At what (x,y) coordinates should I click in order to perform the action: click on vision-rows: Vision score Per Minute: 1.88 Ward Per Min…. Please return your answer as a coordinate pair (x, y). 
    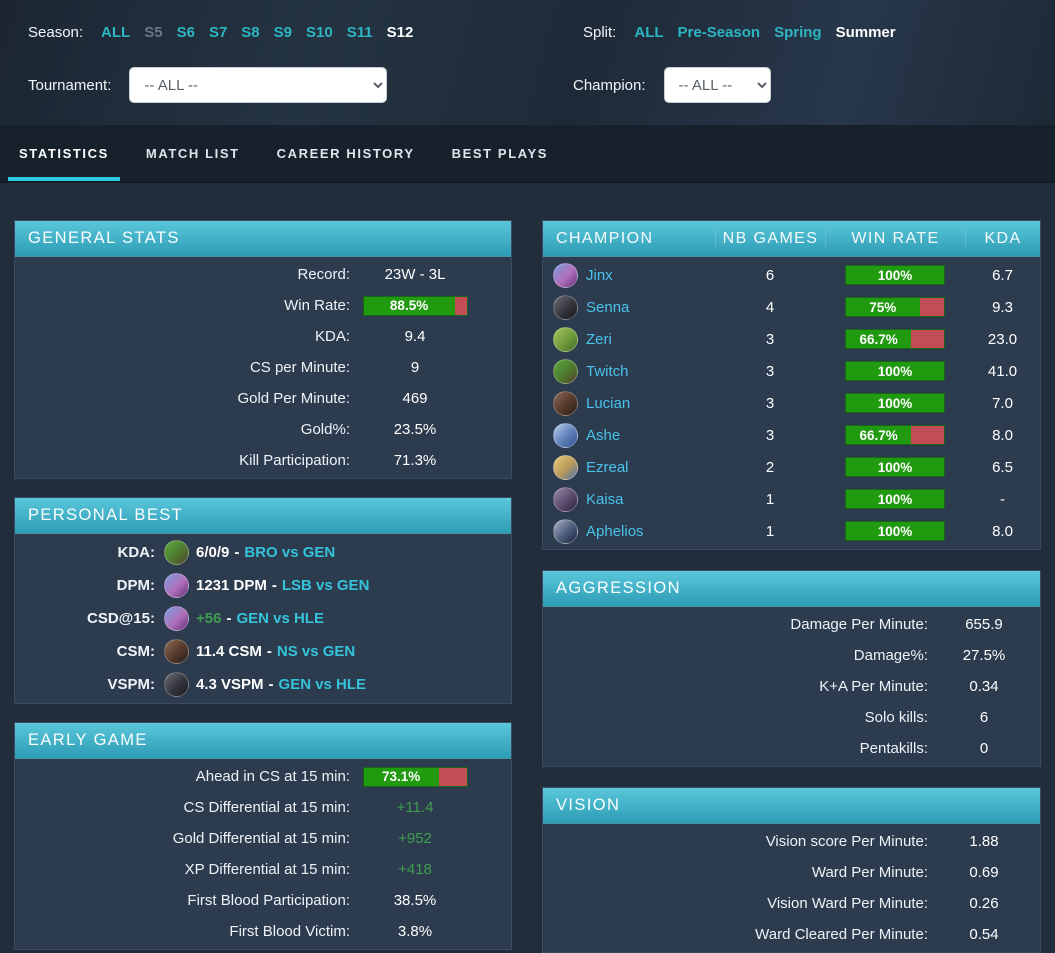
    Looking at the image, I should click on (791, 888).